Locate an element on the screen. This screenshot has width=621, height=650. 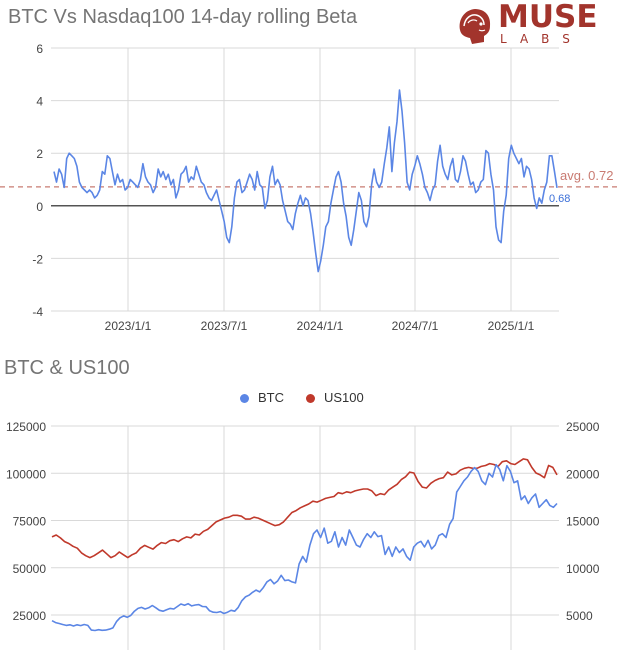
y-left-tick-label: 50000 is located at coordinates (30, 569).